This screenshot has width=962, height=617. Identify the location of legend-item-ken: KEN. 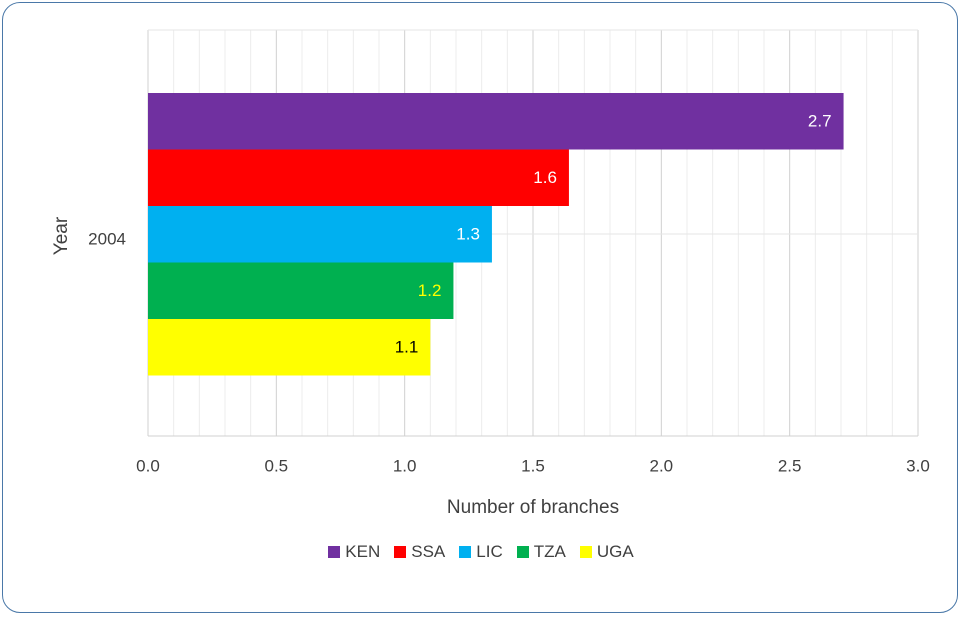
(354, 552).